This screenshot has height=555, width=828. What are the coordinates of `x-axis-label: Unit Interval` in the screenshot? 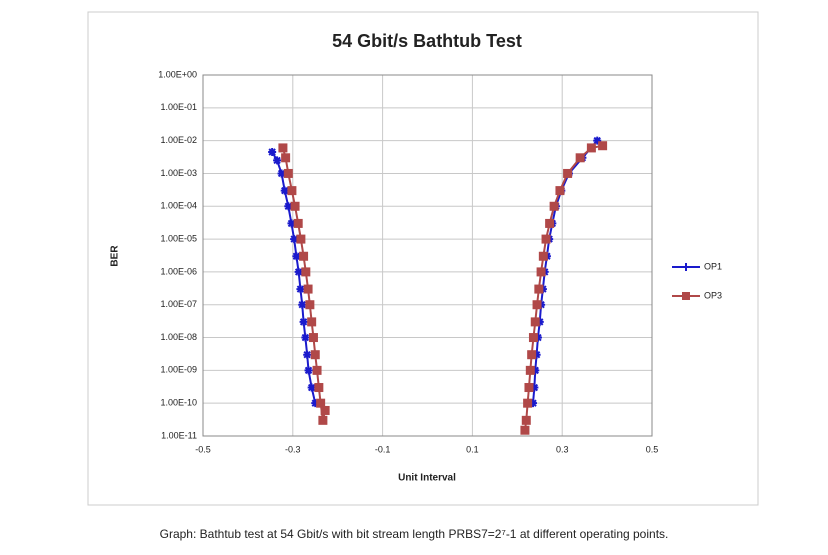 It's located at (427, 478).